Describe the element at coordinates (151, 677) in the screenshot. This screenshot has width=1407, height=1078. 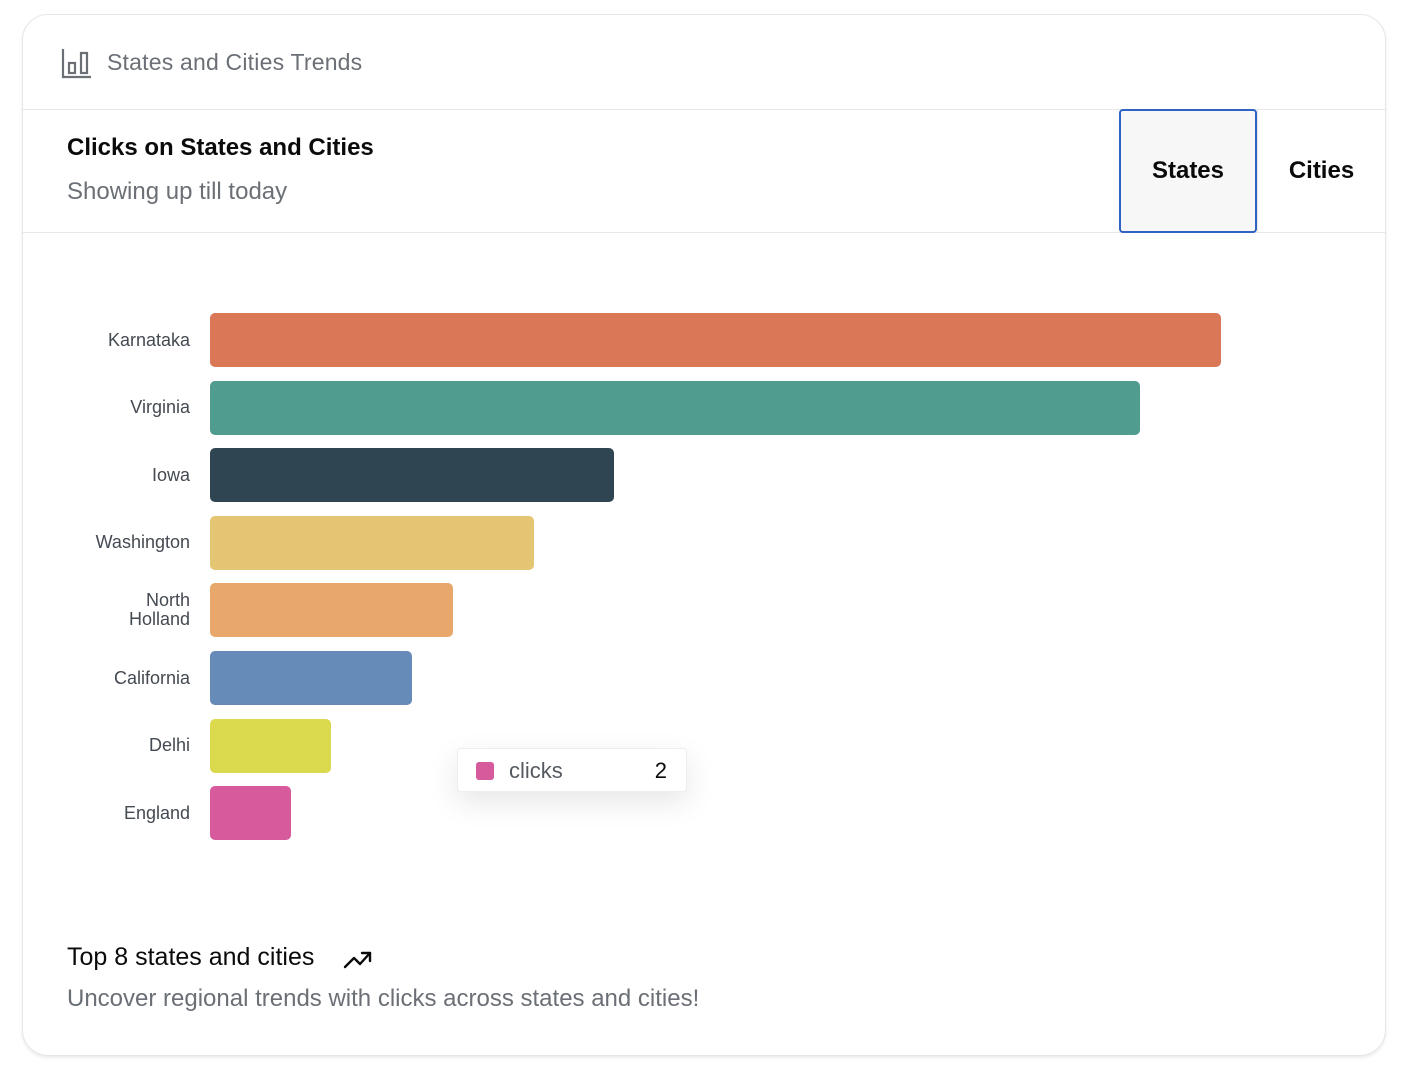
I see `y-tick-label-line: California` at that location.